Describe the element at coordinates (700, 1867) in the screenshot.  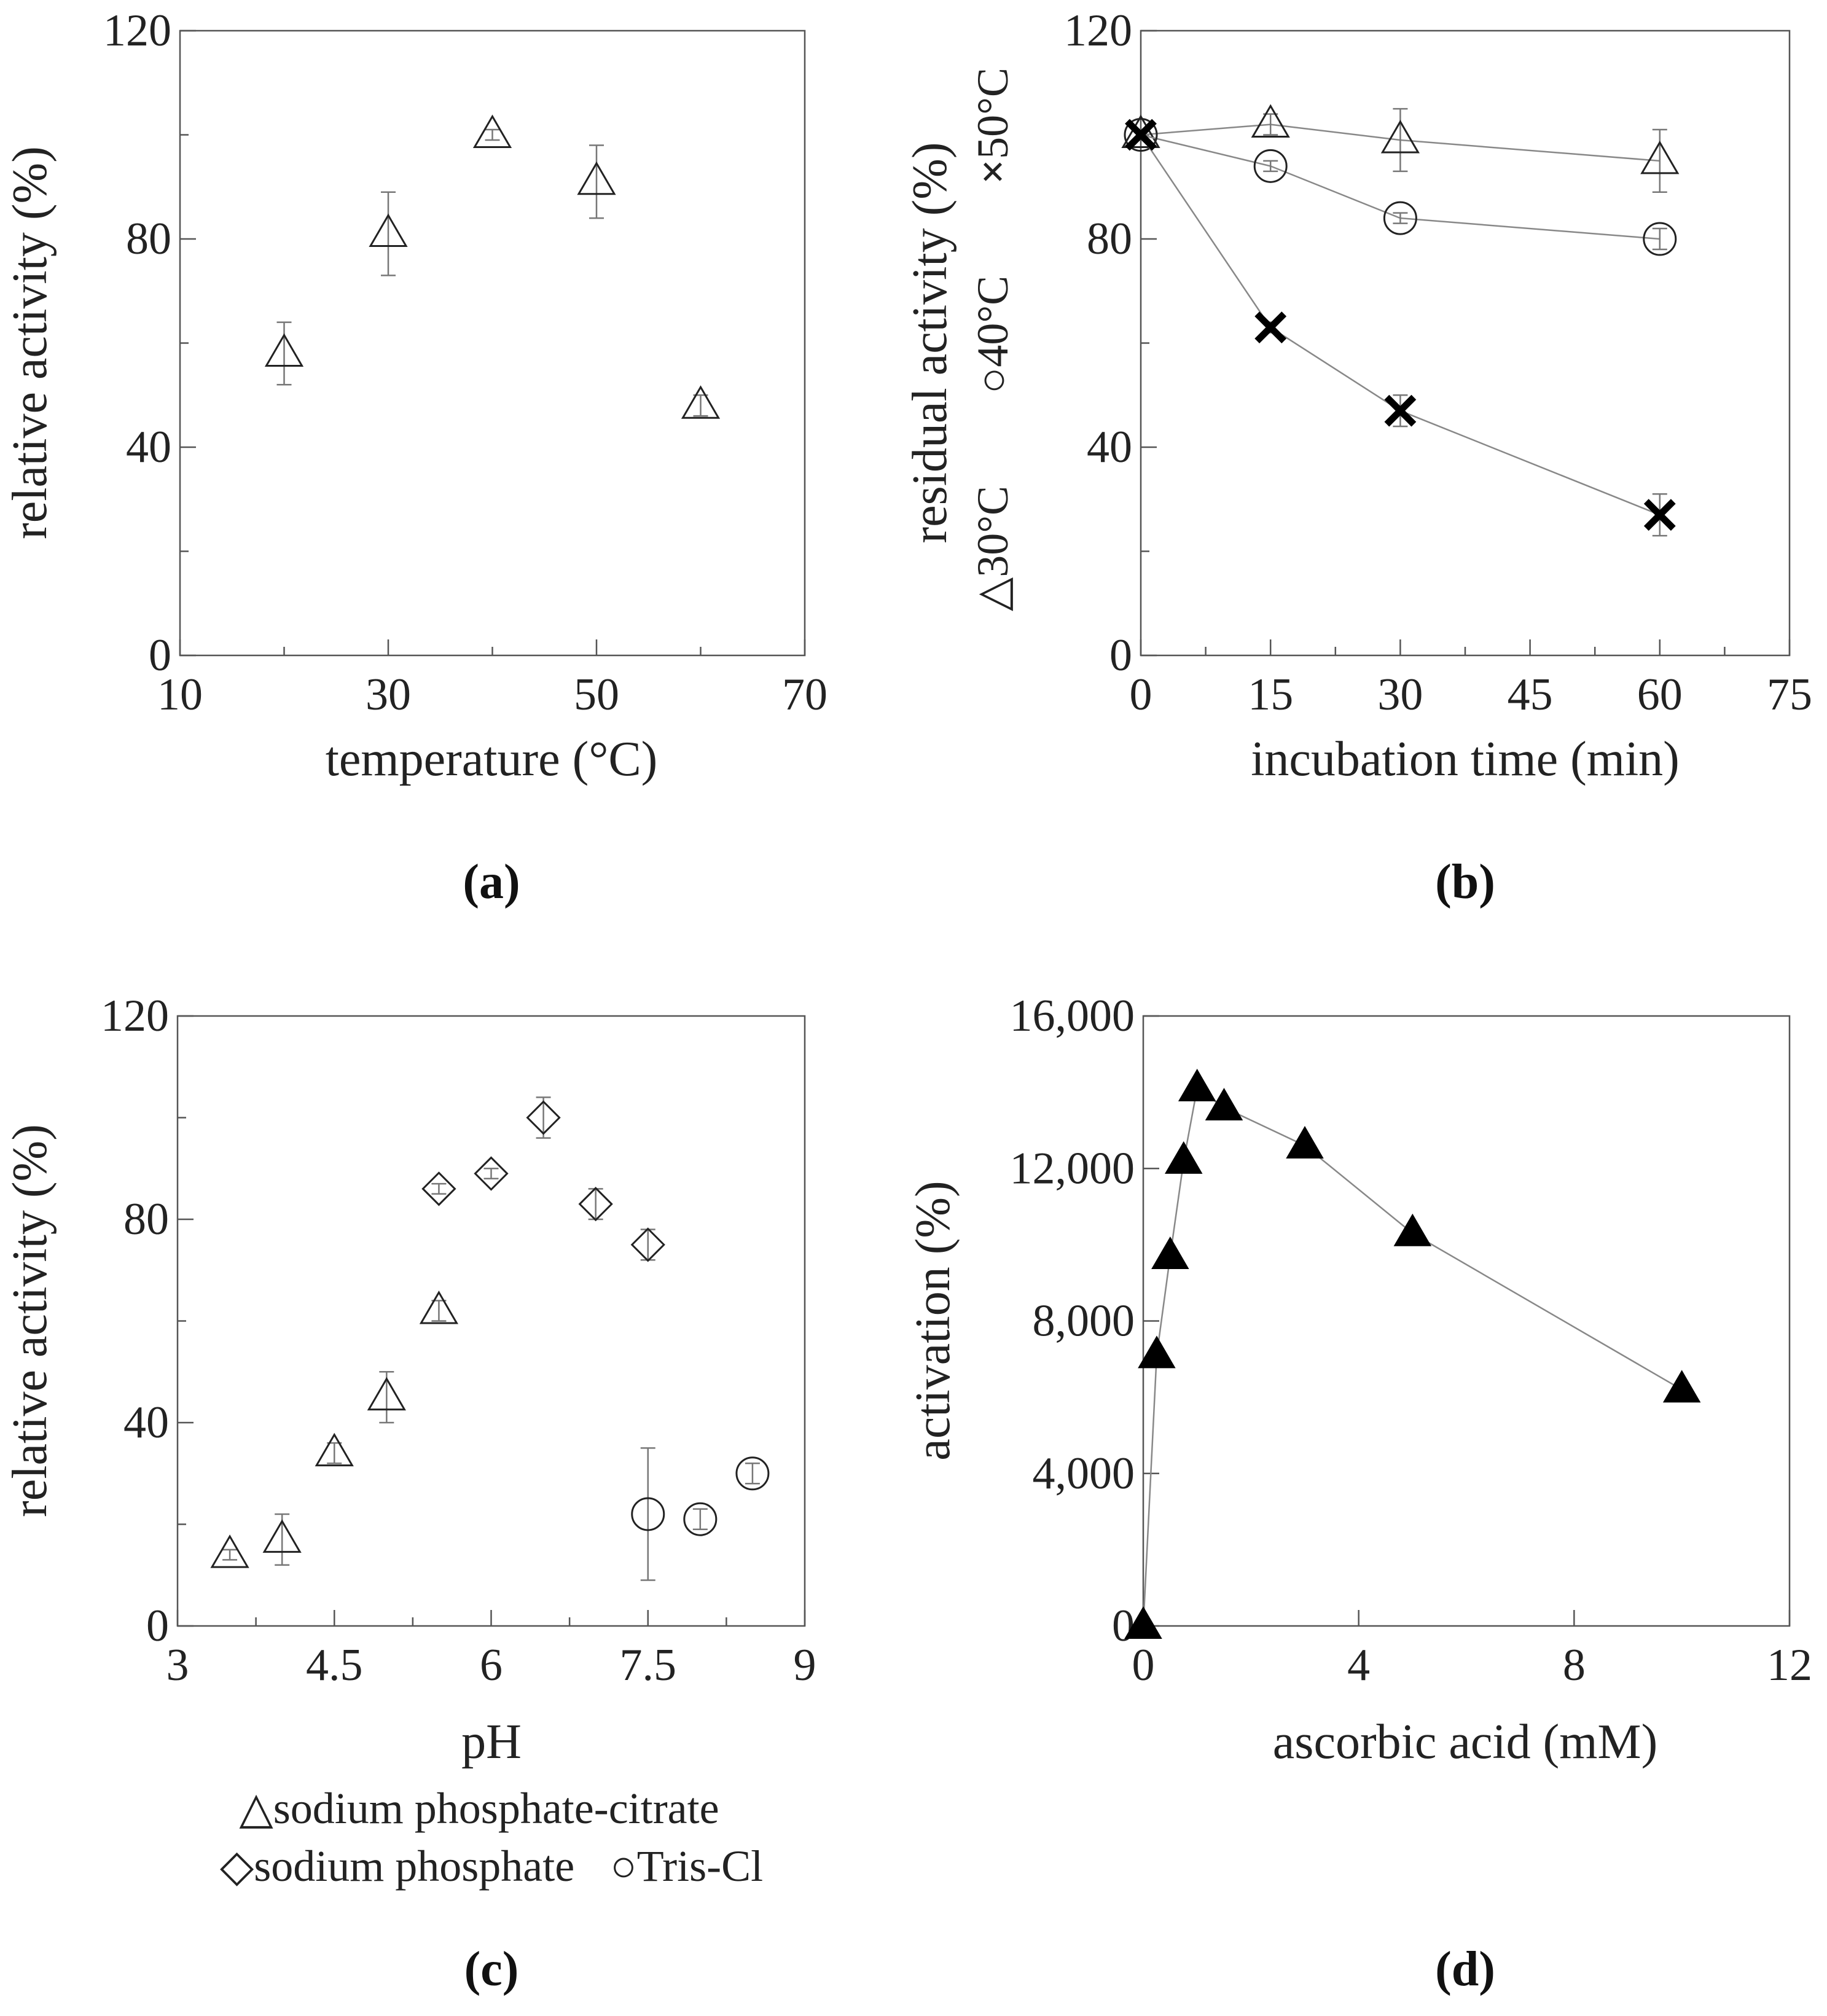
I see `legend-tris-label: Tris-Cl` at that location.